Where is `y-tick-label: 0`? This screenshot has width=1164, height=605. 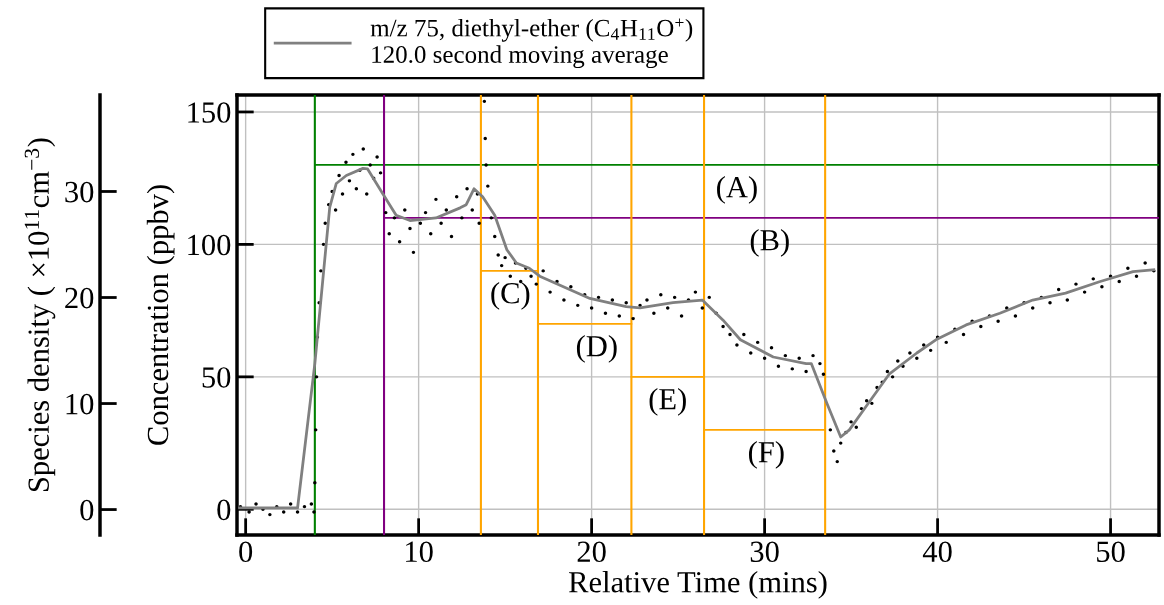
y-tick-label: 0 is located at coordinates (224, 510).